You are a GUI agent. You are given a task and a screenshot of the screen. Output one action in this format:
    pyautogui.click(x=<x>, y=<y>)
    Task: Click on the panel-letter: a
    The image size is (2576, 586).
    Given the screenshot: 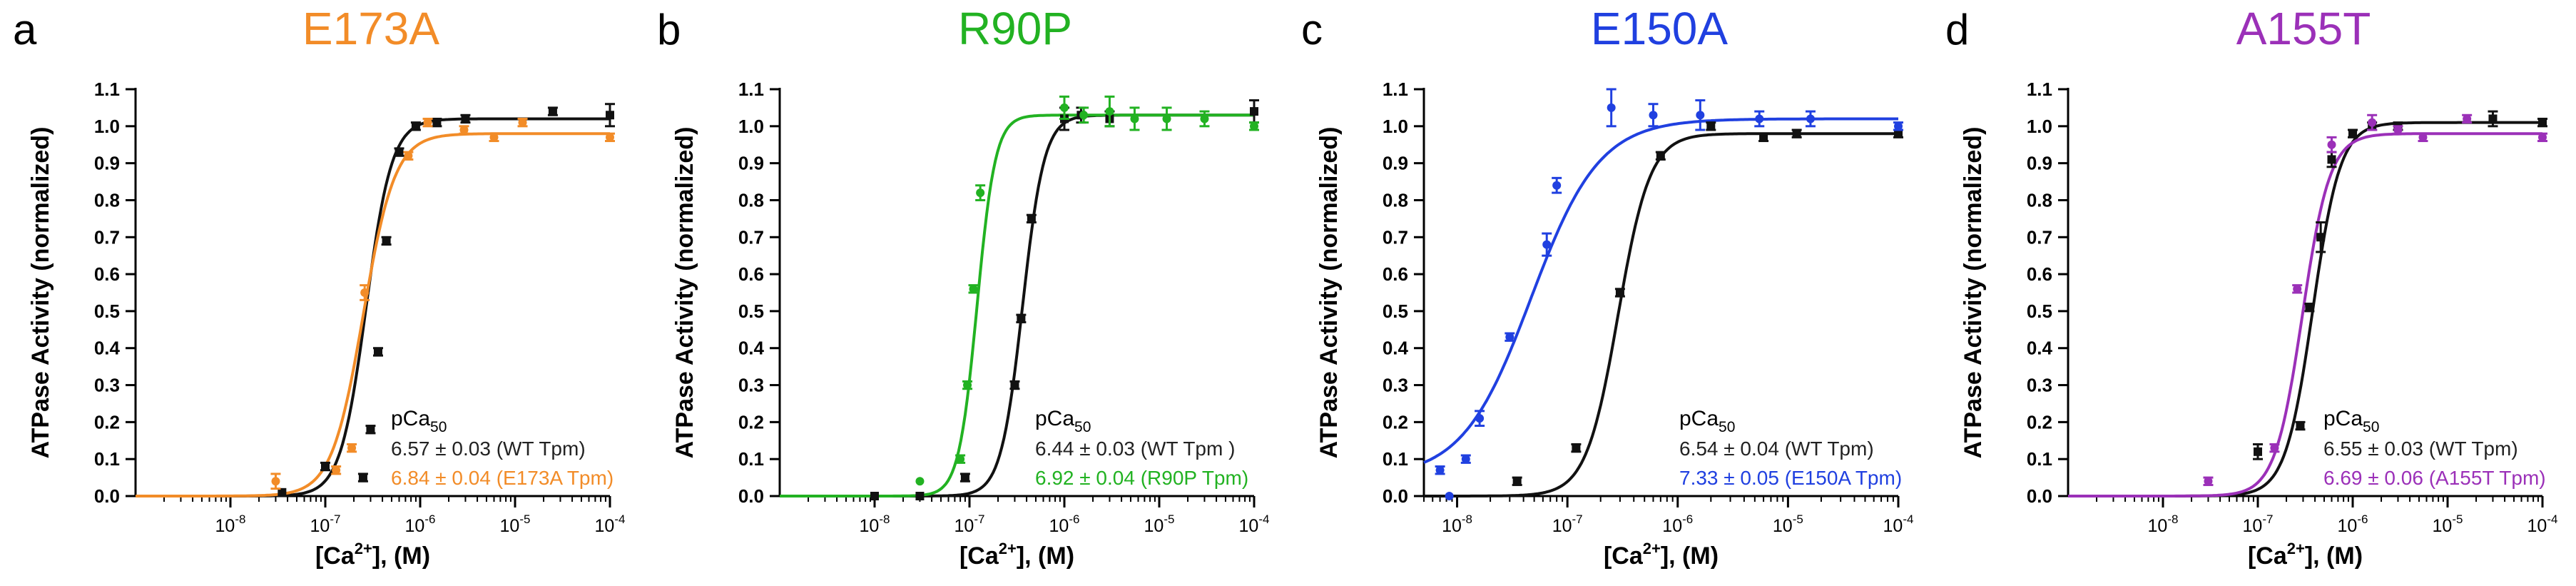 What is the action you would take?
    pyautogui.click(x=25, y=30)
    